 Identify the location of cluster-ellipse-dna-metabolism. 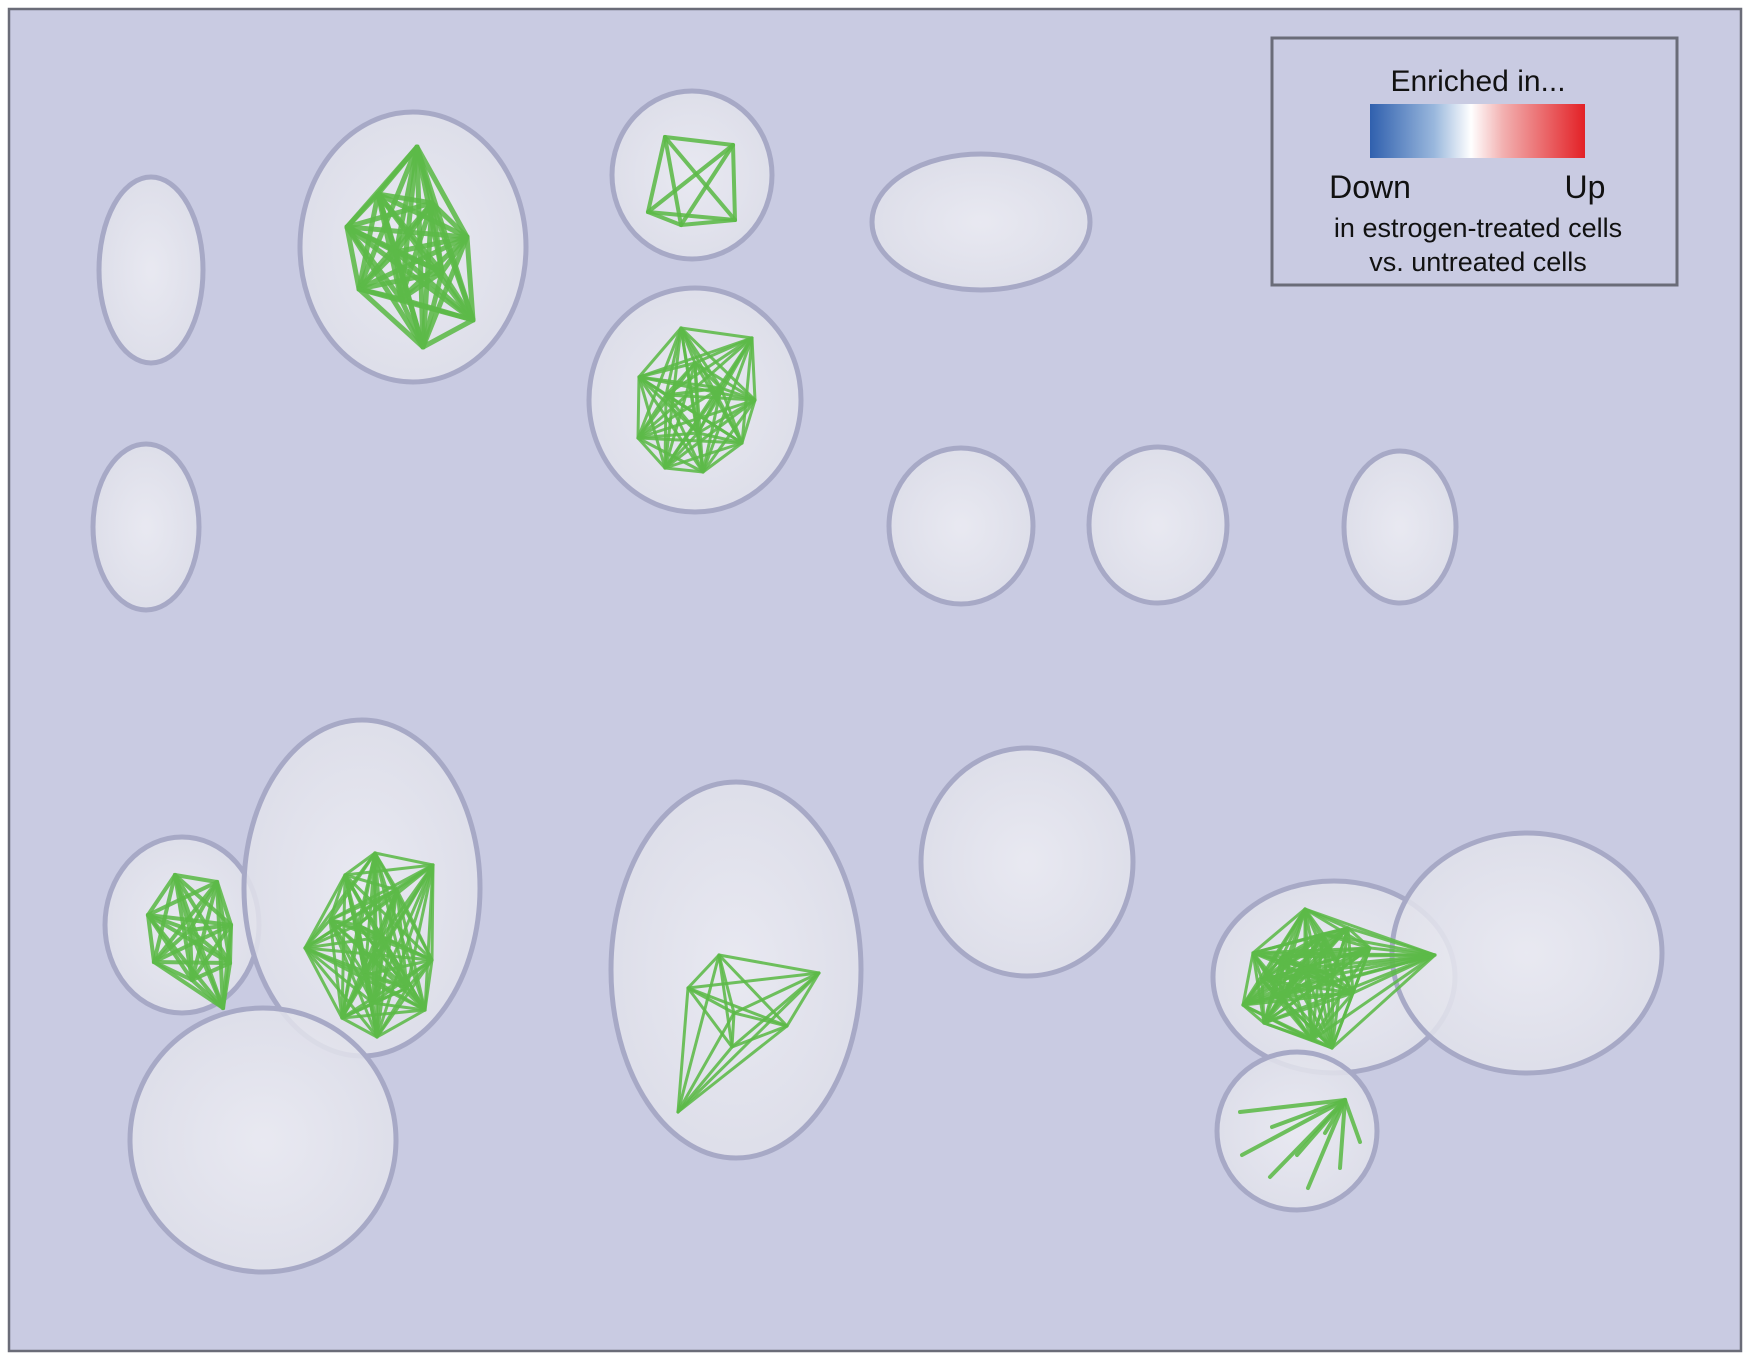
(1027, 862).